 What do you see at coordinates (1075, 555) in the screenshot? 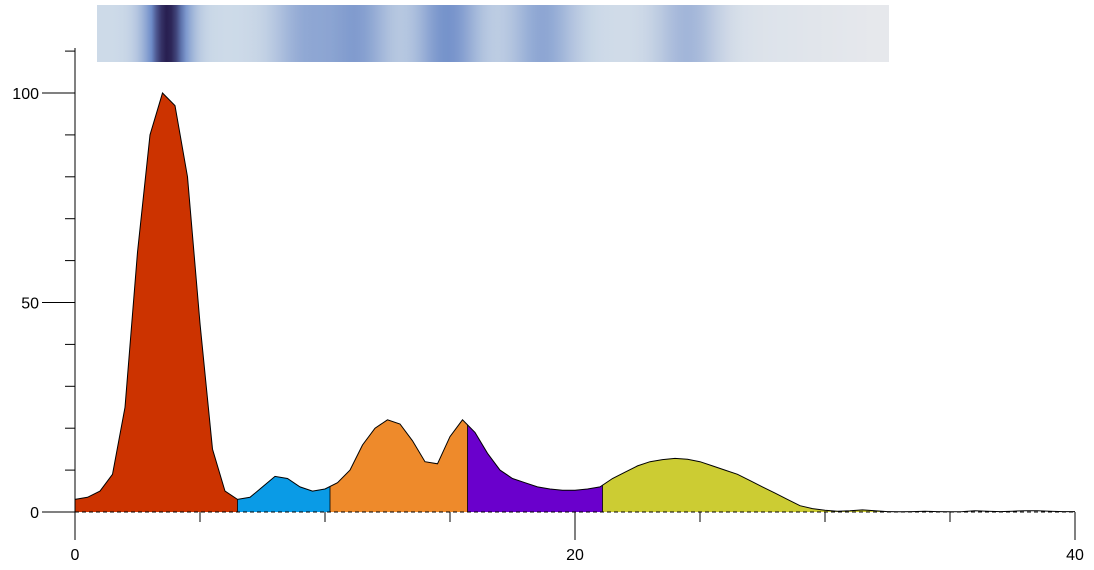
I see `x-tick-label: 40` at bounding box center [1075, 555].